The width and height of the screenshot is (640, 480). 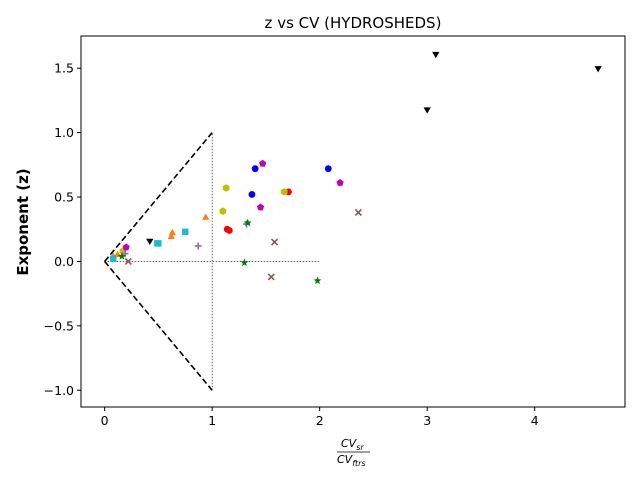 I want to click on chart-title: z vs CV (HYDROSHEDS), so click(x=353, y=23).